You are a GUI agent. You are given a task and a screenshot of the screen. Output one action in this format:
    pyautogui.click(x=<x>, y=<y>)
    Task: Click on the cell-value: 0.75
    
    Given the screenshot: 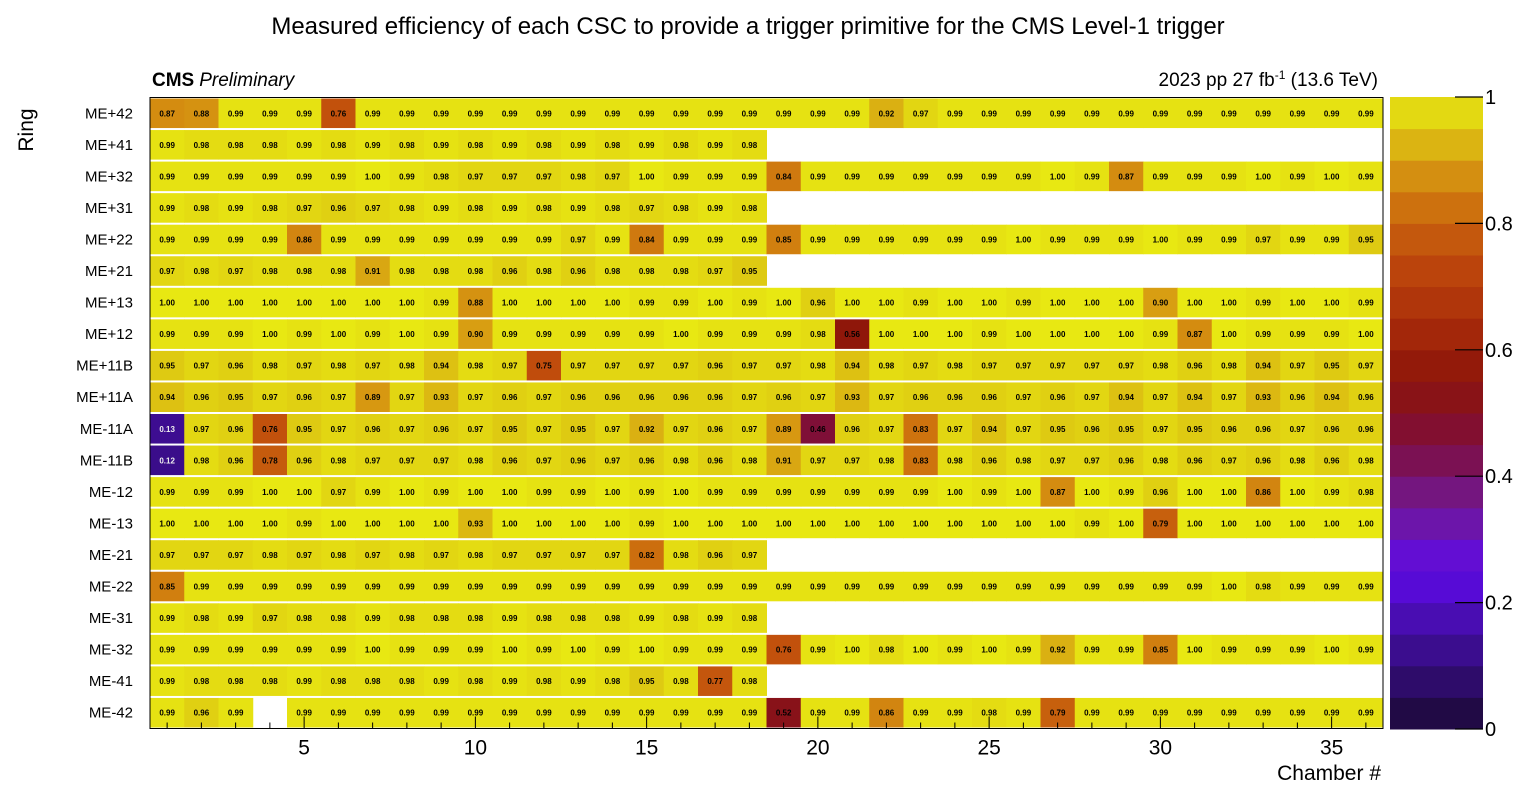 What is the action you would take?
    pyautogui.click(x=544, y=366)
    